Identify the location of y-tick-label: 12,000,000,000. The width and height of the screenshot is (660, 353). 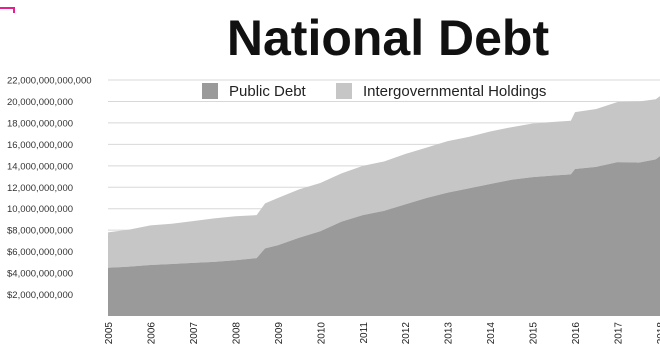
(40, 188).